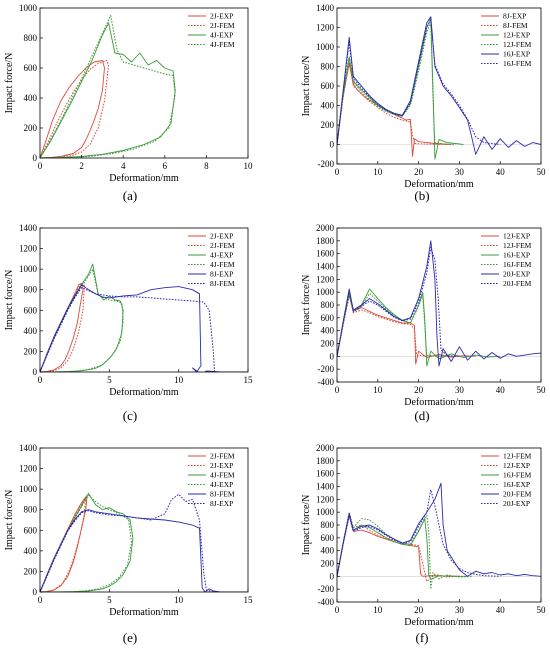 This screenshot has width=550, height=656. What do you see at coordinates (221, 16) in the screenshot?
I see `legend-label-2J-EXP: 2J-EXP` at bounding box center [221, 16].